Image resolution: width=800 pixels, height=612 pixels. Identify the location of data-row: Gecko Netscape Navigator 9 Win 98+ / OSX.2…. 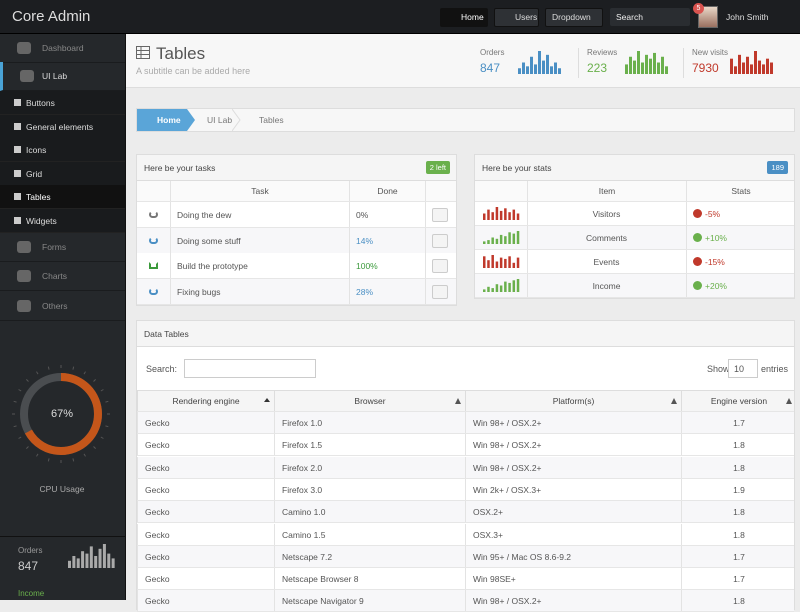
(465, 601).